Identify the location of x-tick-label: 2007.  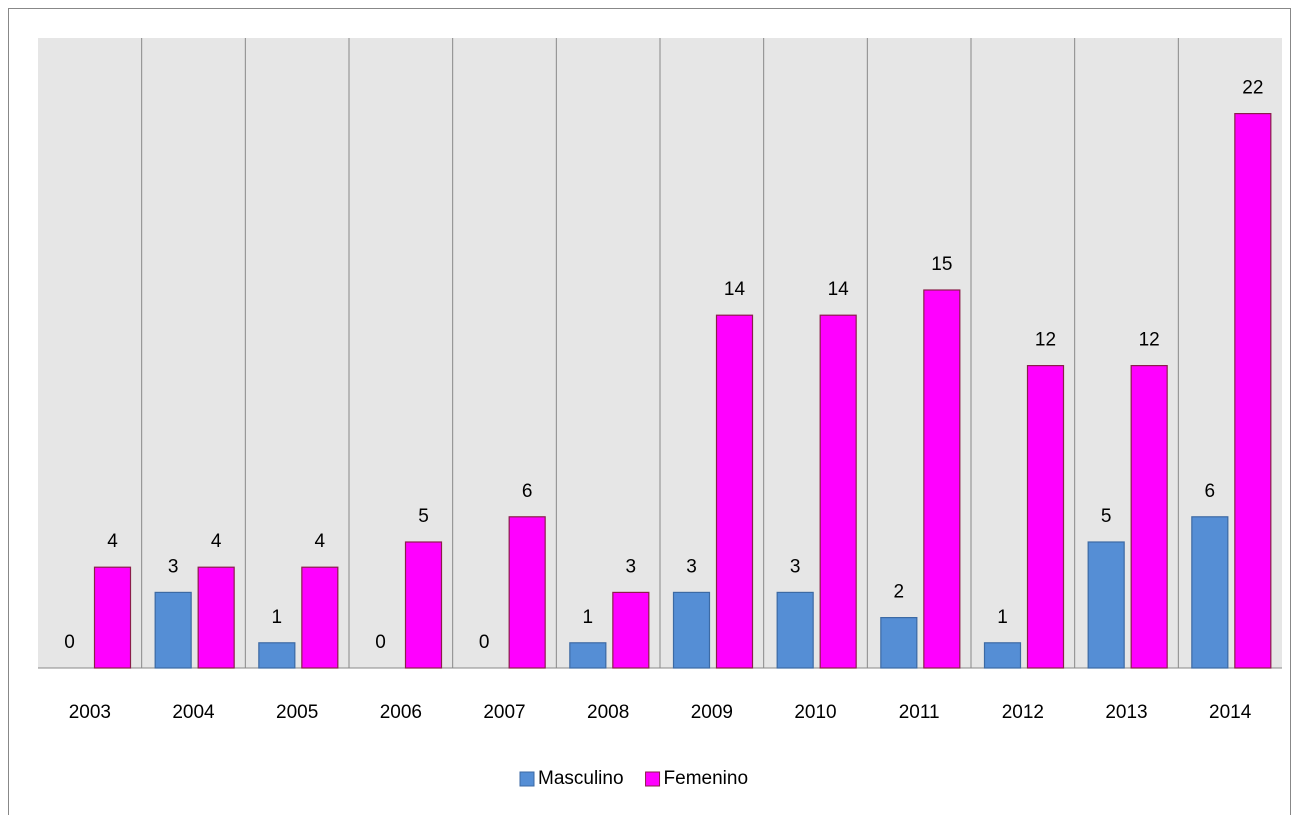
(504, 712).